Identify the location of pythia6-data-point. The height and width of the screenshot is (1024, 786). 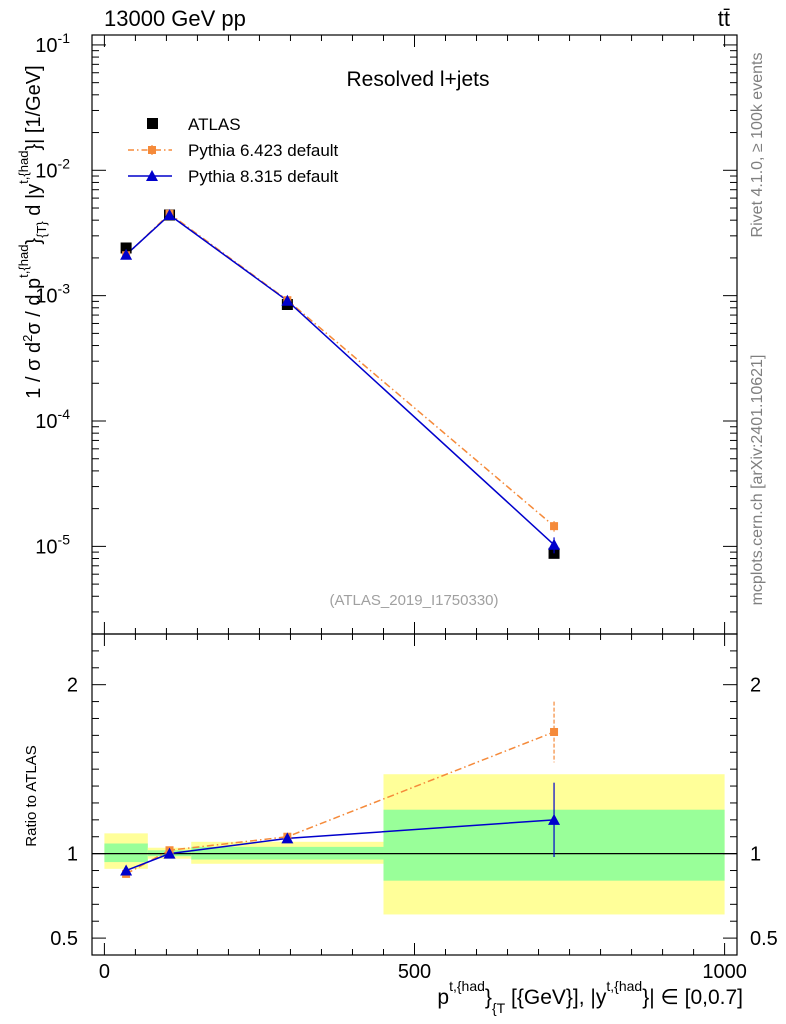
(554, 526).